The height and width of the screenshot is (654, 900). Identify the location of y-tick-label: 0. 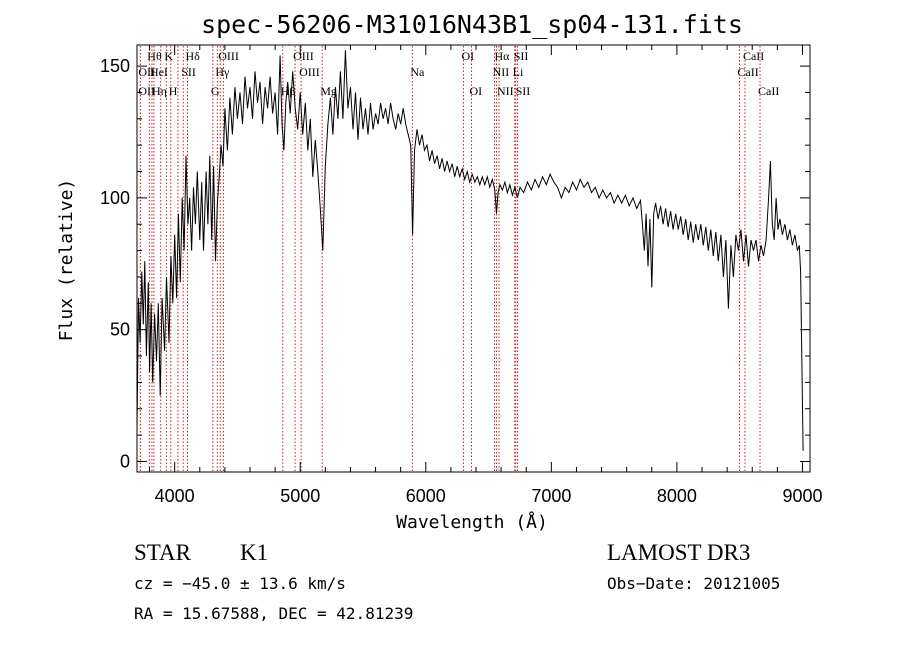
(125, 461).